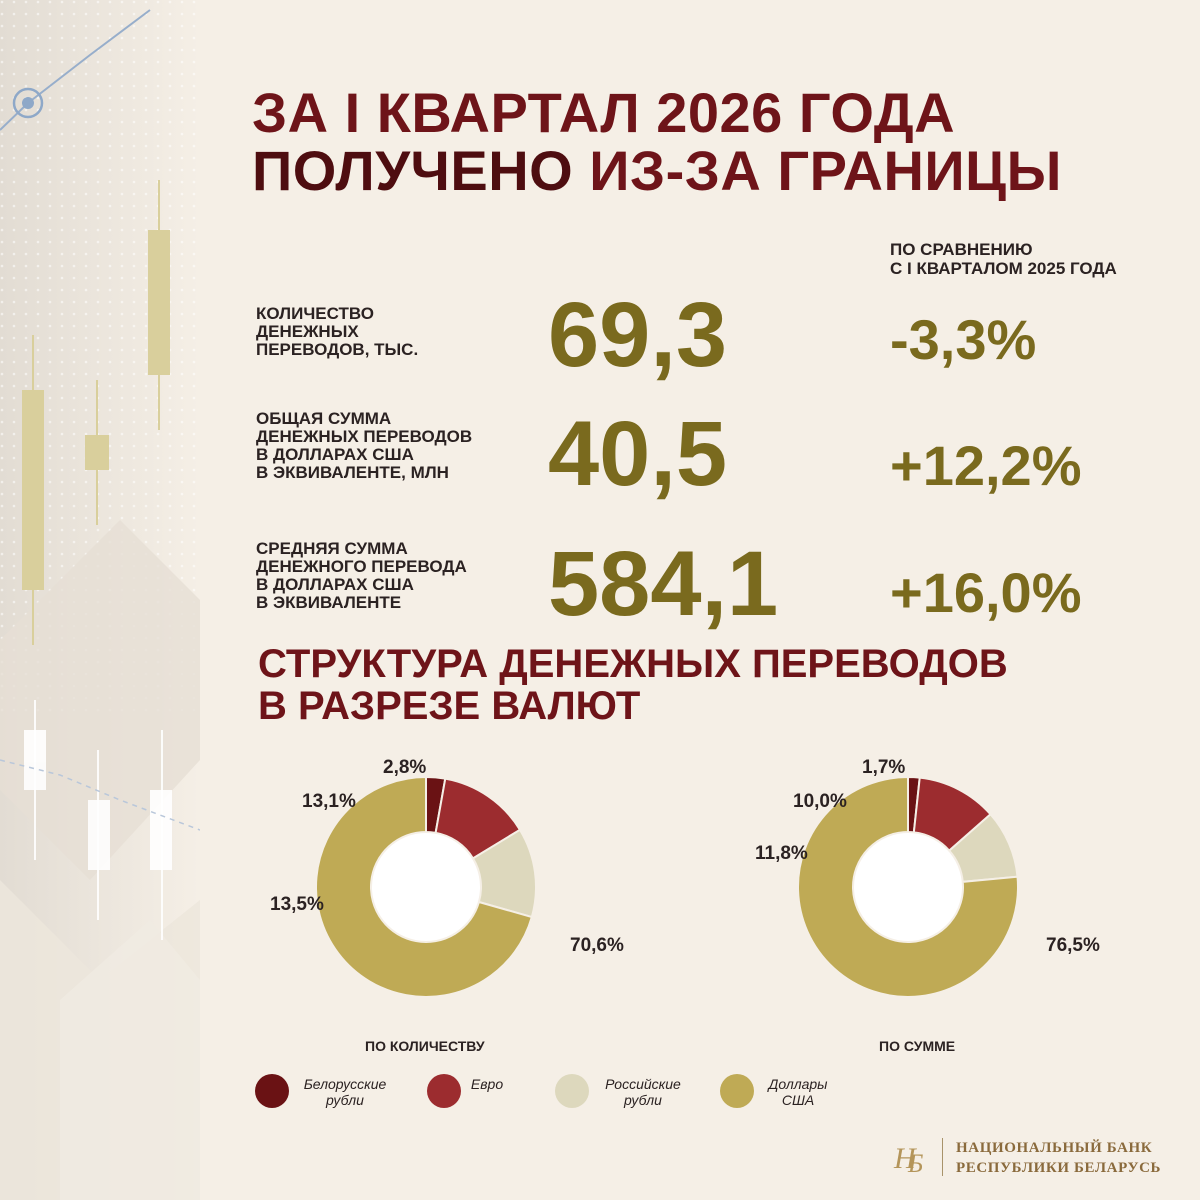 The height and width of the screenshot is (1200, 1200). Describe the element at coordinates (425, 1046) in the screenshot. I see `chart-caption-count: ПО КОЛИЧЕСТВУ` at that location.